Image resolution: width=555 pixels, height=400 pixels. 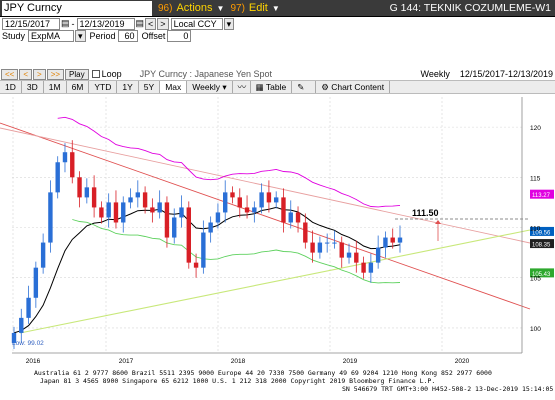 What do you see at coordinates (127, 36) in the screenshot?
I see `period-field: 60` at bounding box center [127, 36].